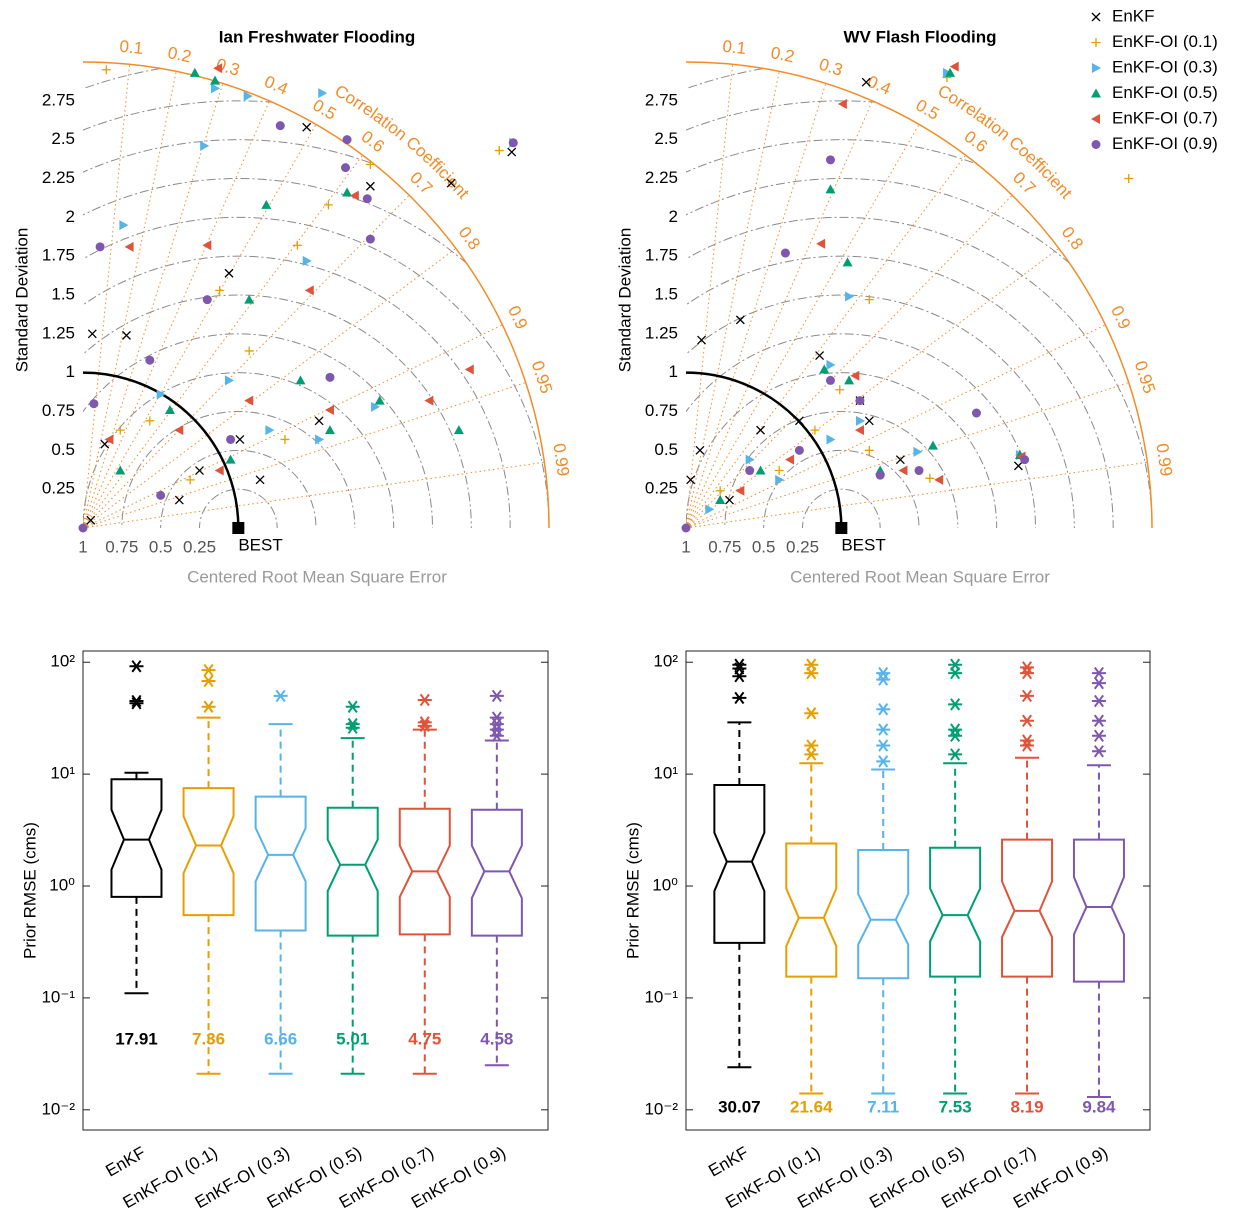  What do you see at coordinates (665, 885) in the screenshot?
I see `y-tick-label: 10⁰` at bounding box center [665, 885].